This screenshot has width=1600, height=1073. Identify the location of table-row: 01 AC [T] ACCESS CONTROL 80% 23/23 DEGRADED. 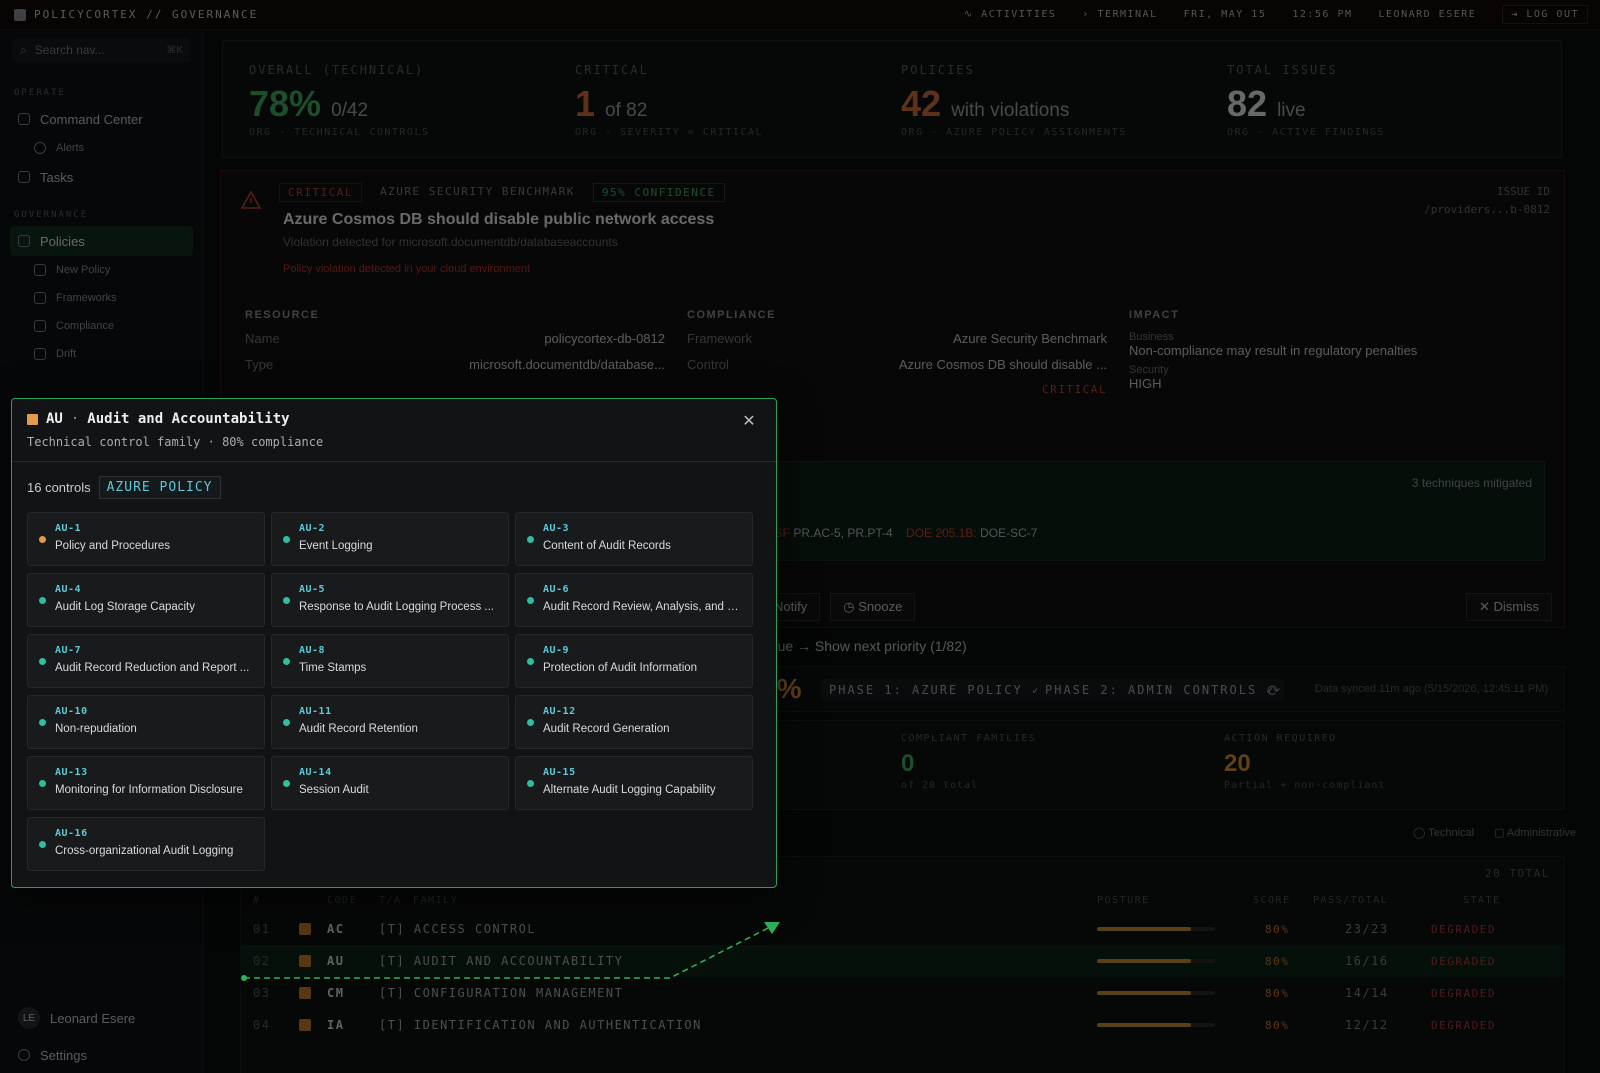
(874, 929).